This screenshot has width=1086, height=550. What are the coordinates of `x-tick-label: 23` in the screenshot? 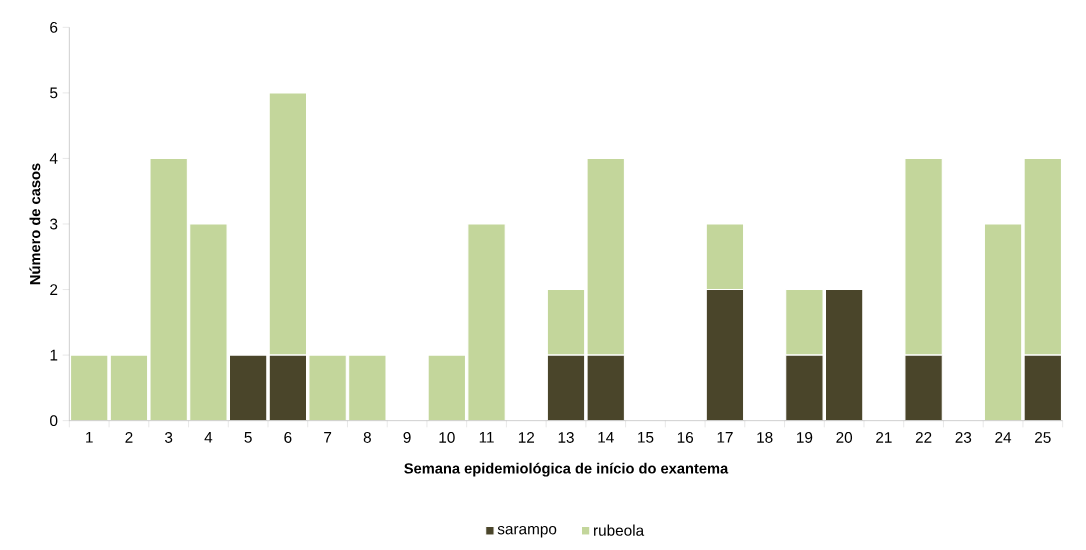 It's located at (963, 437).